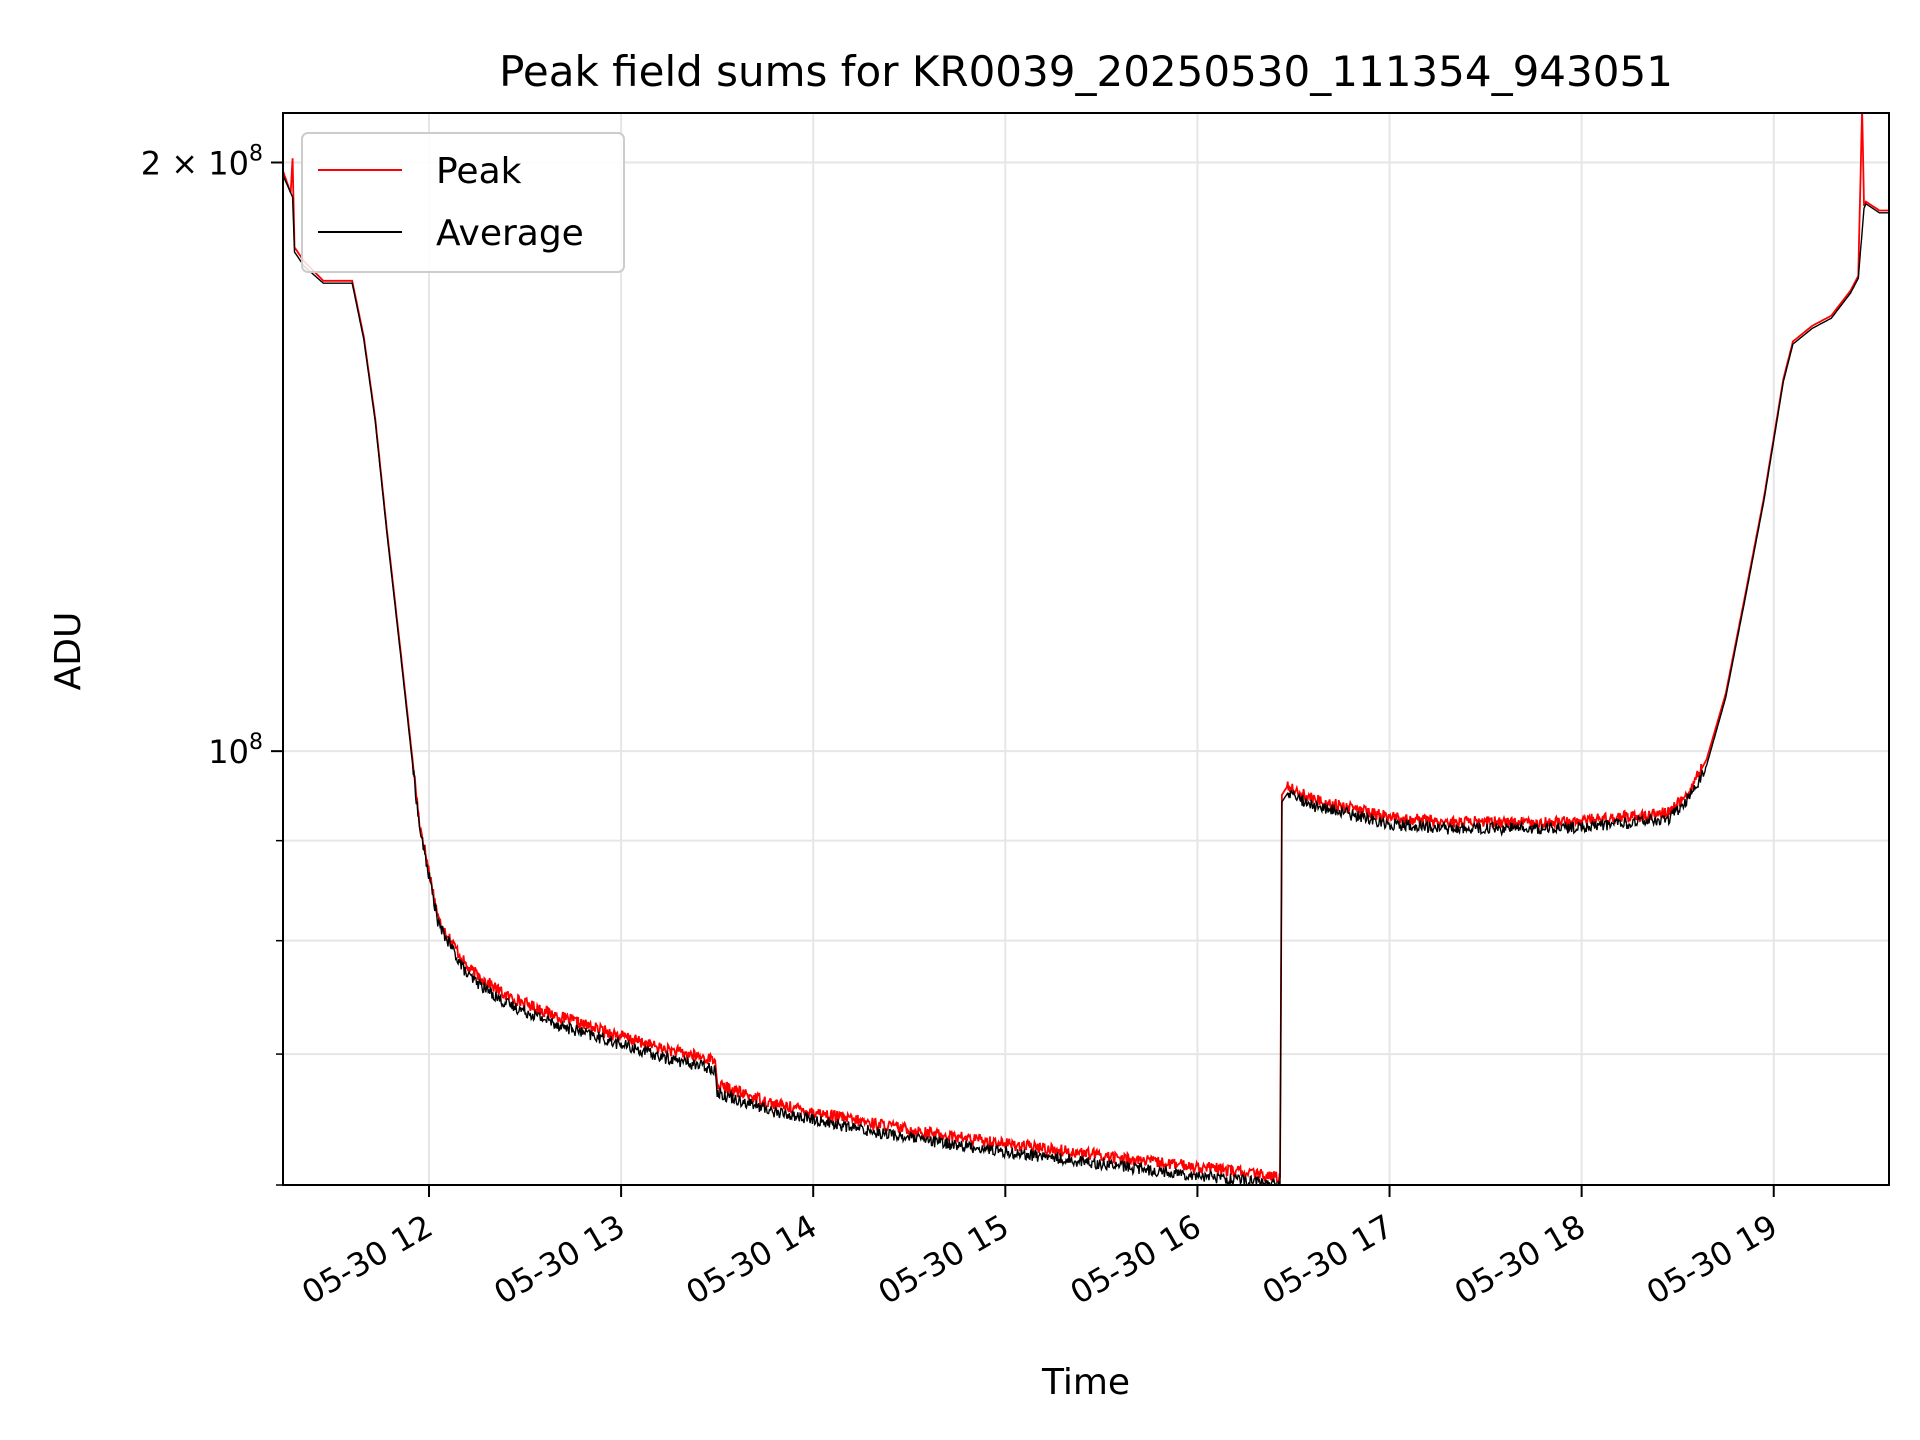  What do you see at coordinates (68, 651) in the screenshot?
I see `y-axis-label: ADU` at bounding box center [68, 651].